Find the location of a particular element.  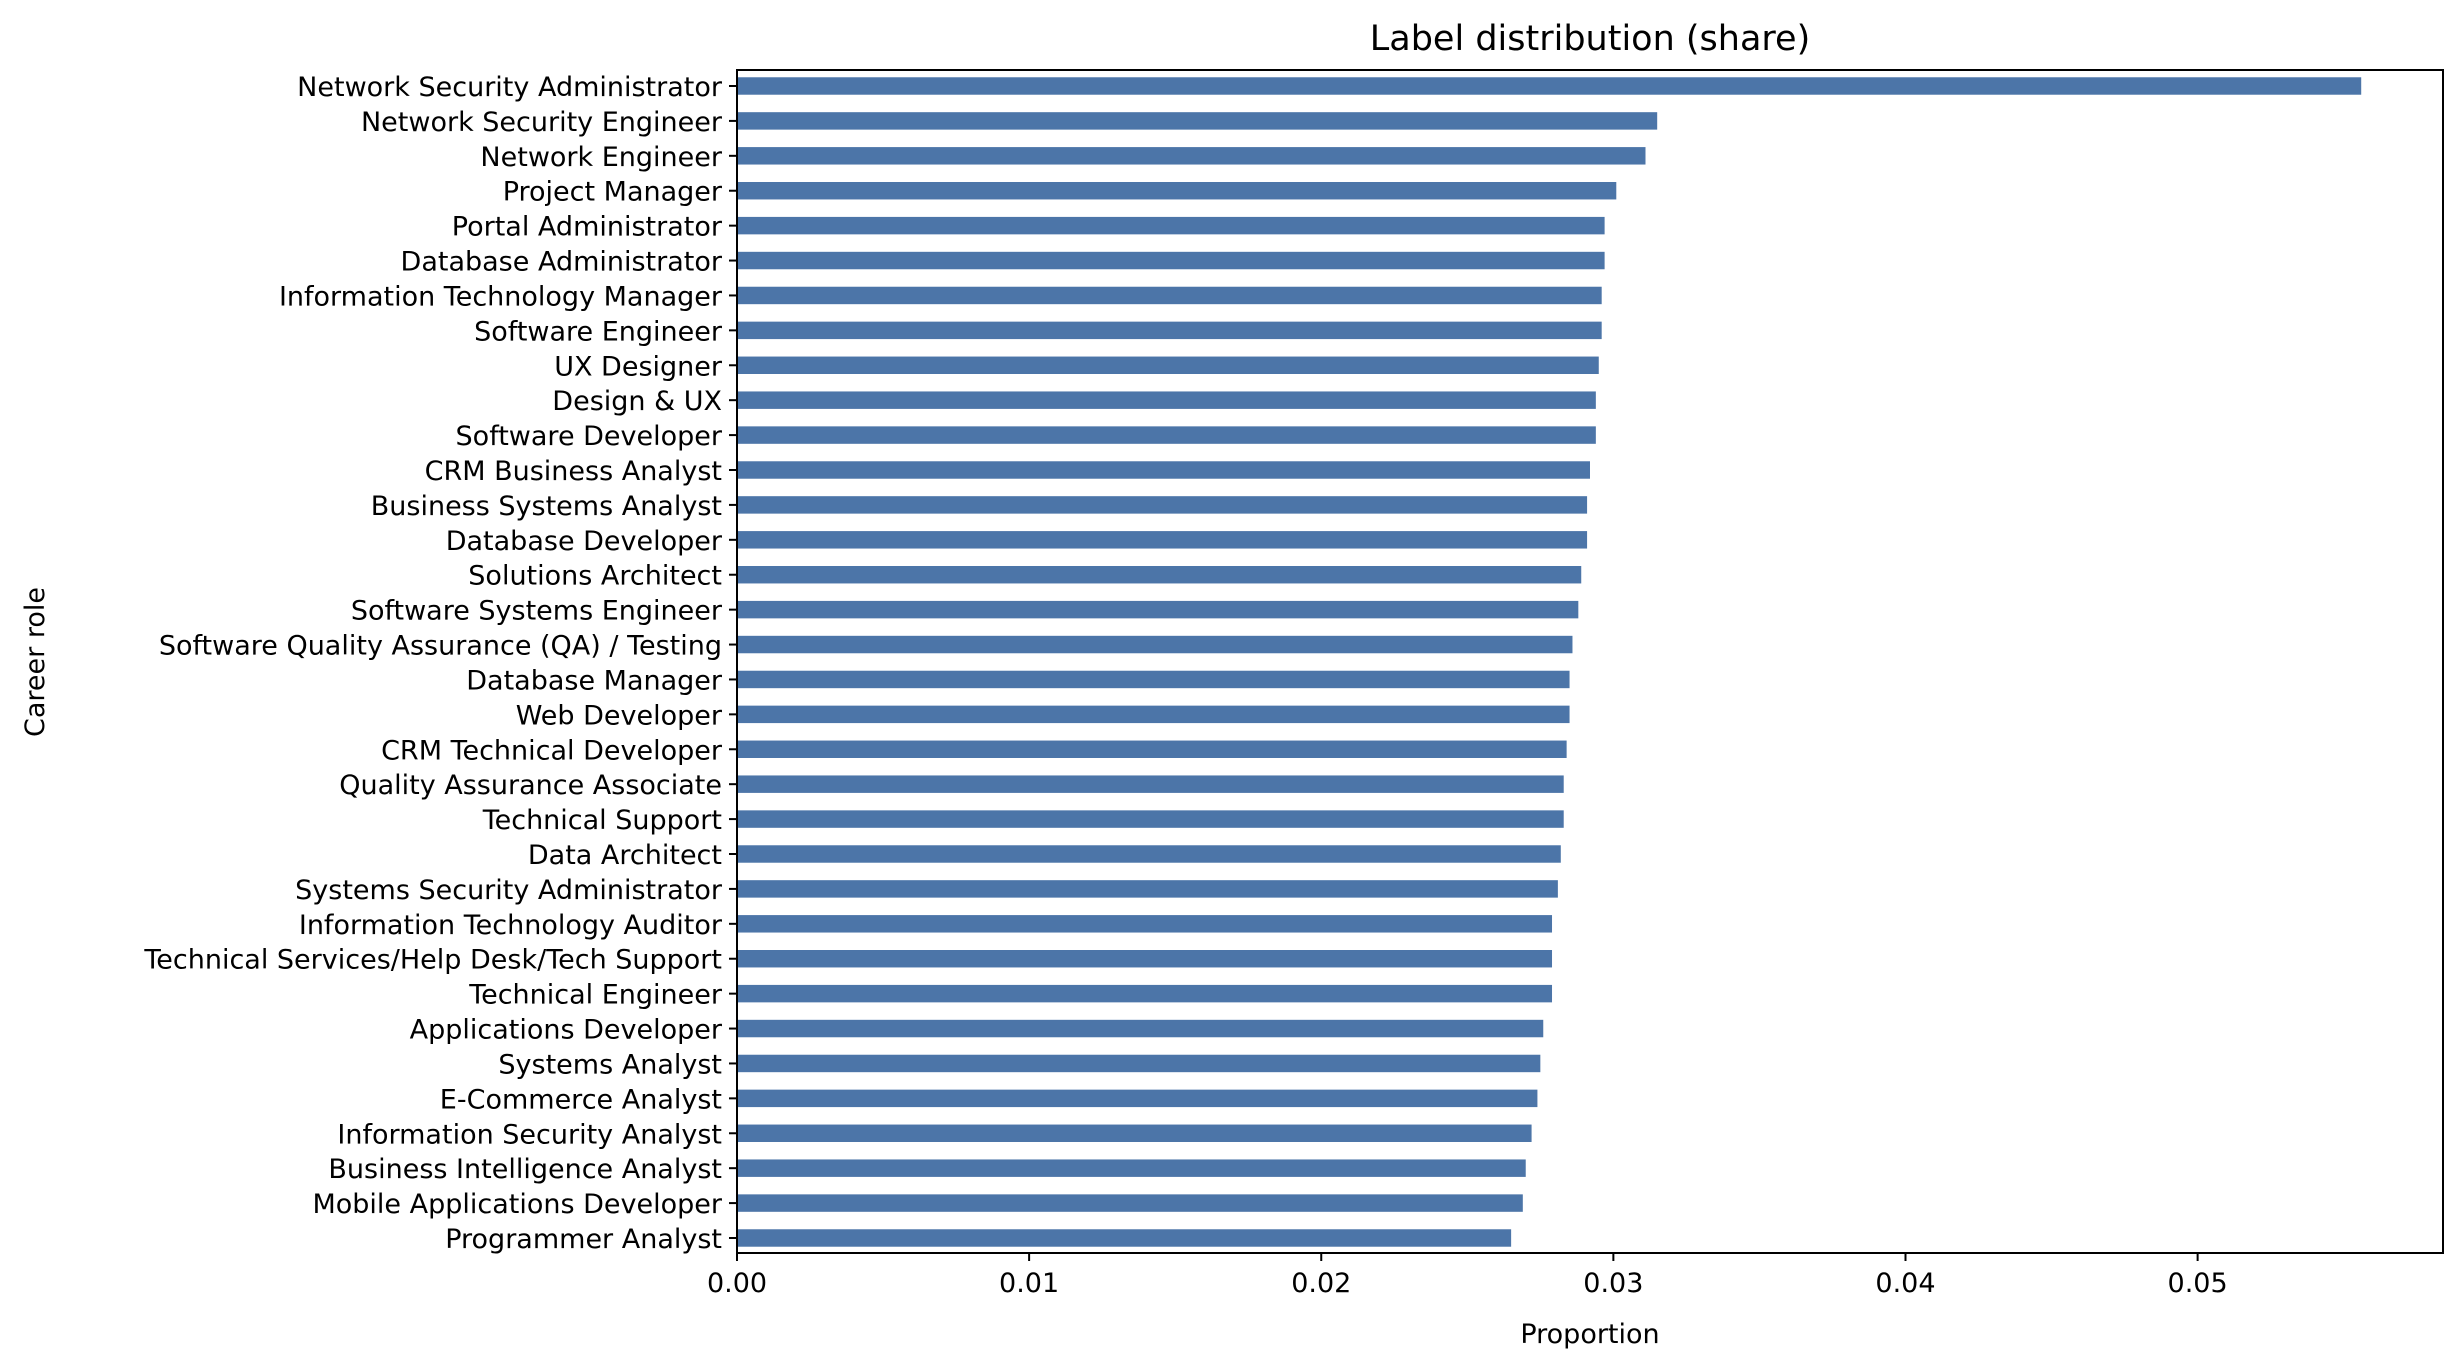

y-tick-label: Mobile Applications Developer is located at coordinates (517, 1204).